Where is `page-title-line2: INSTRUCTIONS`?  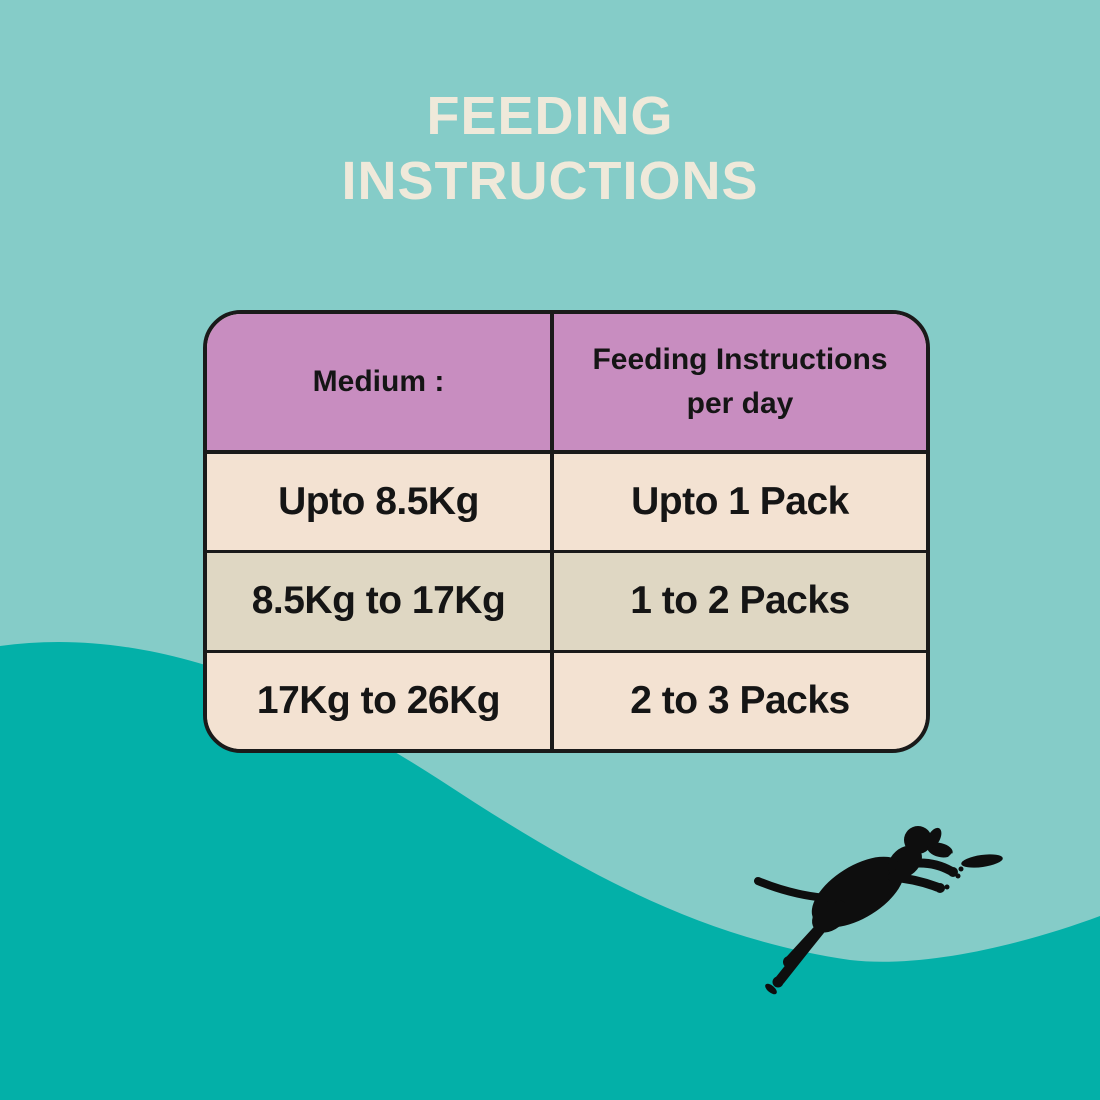 page-title-line2: INSTRUCTIONS is located at coordinates (550, 181).